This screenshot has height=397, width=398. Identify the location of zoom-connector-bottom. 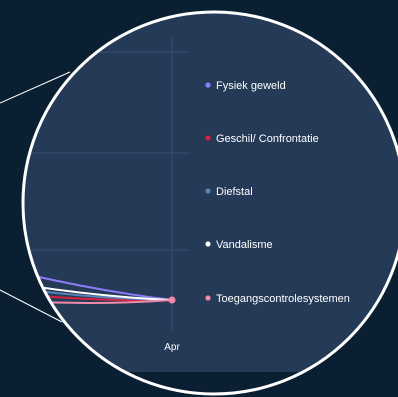
(31, 306).